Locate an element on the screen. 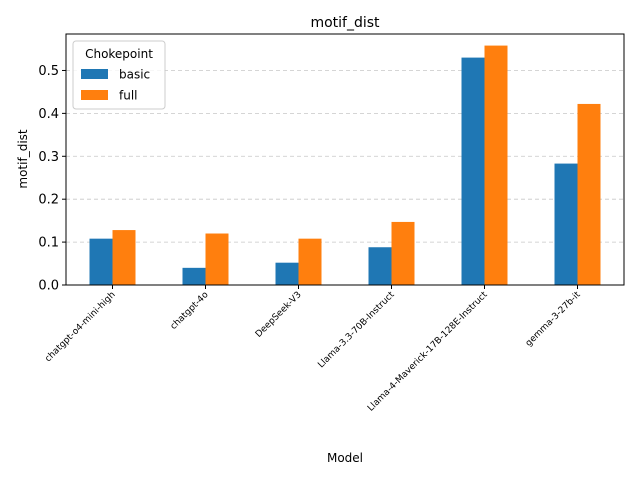  y-tick-label: 0.4 is located at coordinates (48, 114).